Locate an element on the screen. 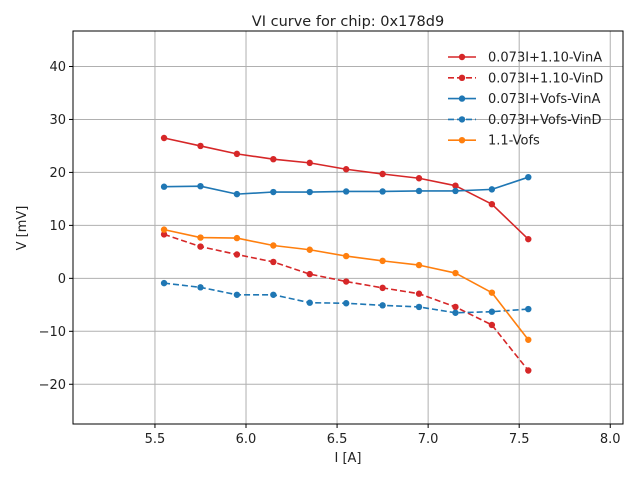 This screenshot has height=480, width=640. legend-item: 0.073I+1.10-VinD is located at coordinates (525, 78).